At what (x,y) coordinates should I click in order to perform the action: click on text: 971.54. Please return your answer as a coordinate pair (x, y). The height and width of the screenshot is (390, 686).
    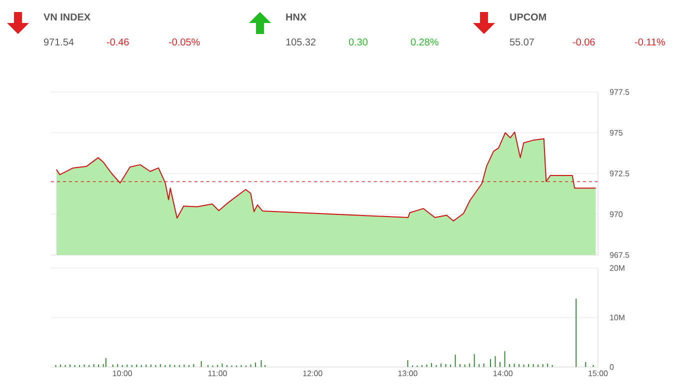
    Looking at the image, I should click on (59, 42).